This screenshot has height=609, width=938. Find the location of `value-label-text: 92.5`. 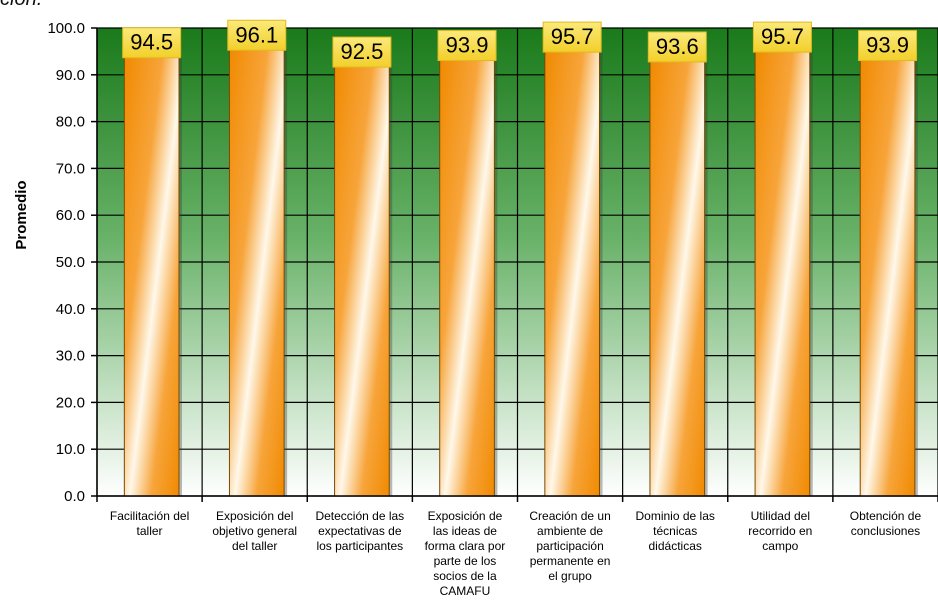

value-label-text: 92.5 is located at coordinates (362, 51).